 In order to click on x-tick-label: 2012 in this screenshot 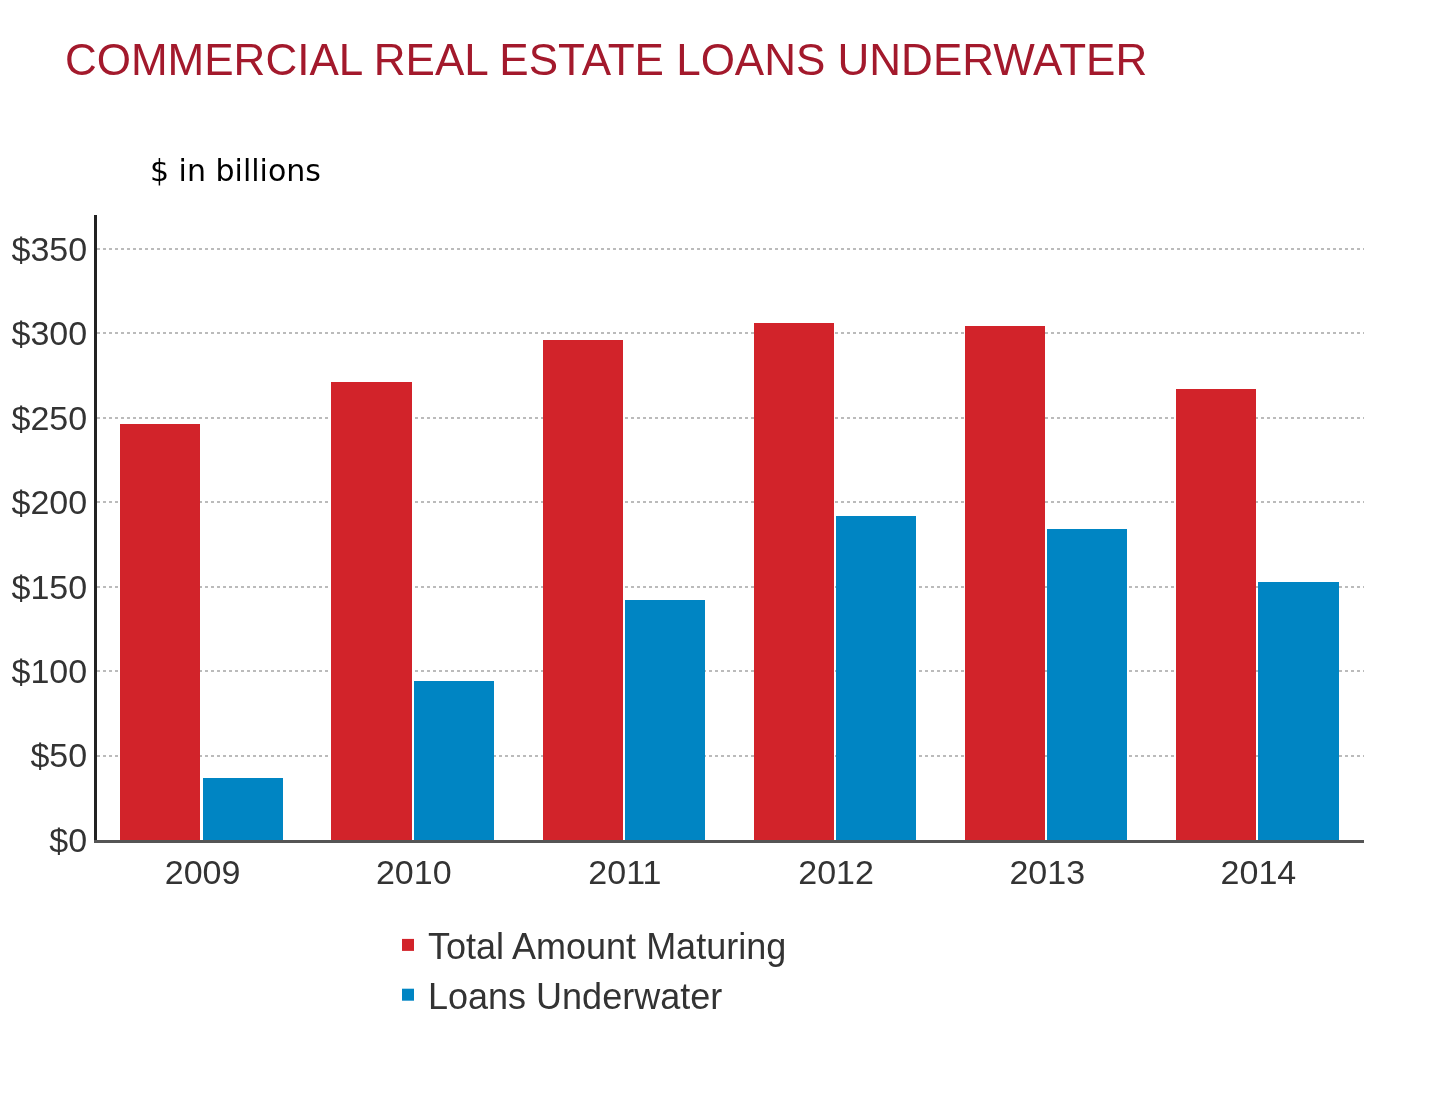, I will do `click(836, 871)`.